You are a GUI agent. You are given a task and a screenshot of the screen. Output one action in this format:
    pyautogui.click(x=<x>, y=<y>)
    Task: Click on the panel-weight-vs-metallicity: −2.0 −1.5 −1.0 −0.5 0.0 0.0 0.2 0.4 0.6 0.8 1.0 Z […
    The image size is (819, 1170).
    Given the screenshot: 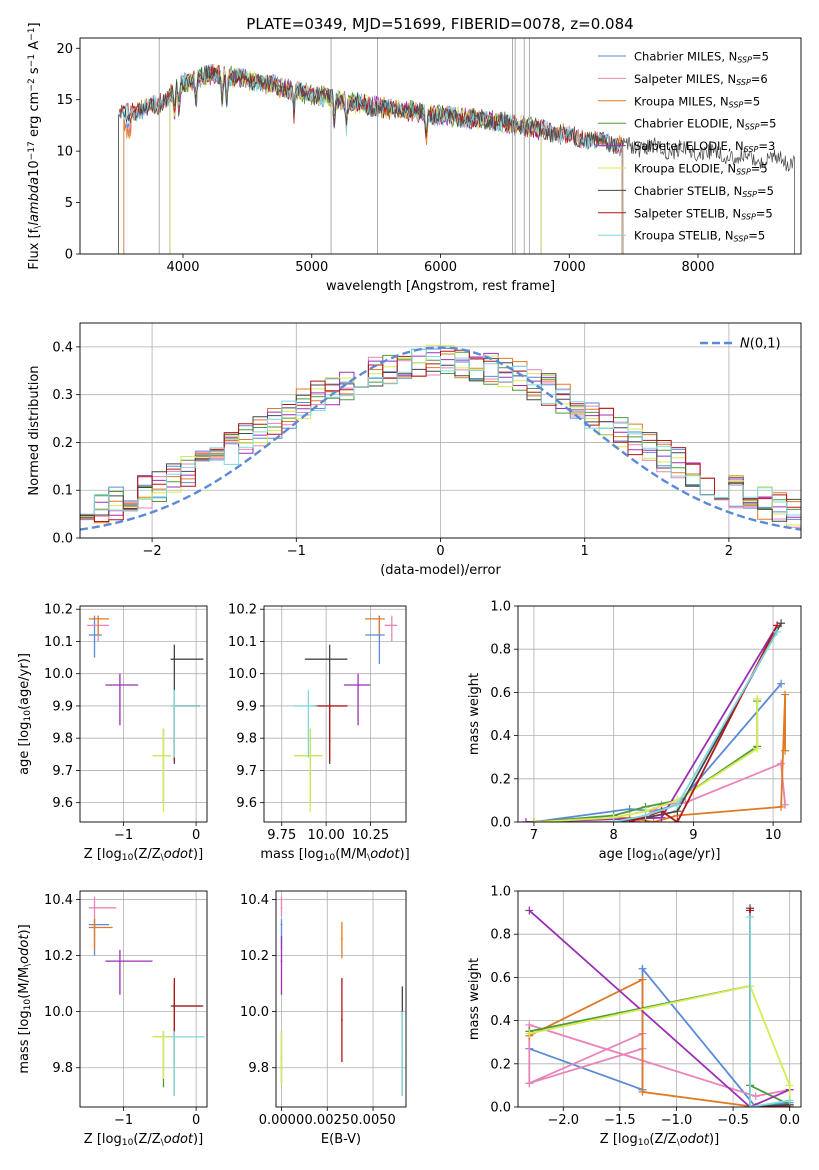 What is the action you would take?
    pyautogui.click(x=634, y=1016)
    